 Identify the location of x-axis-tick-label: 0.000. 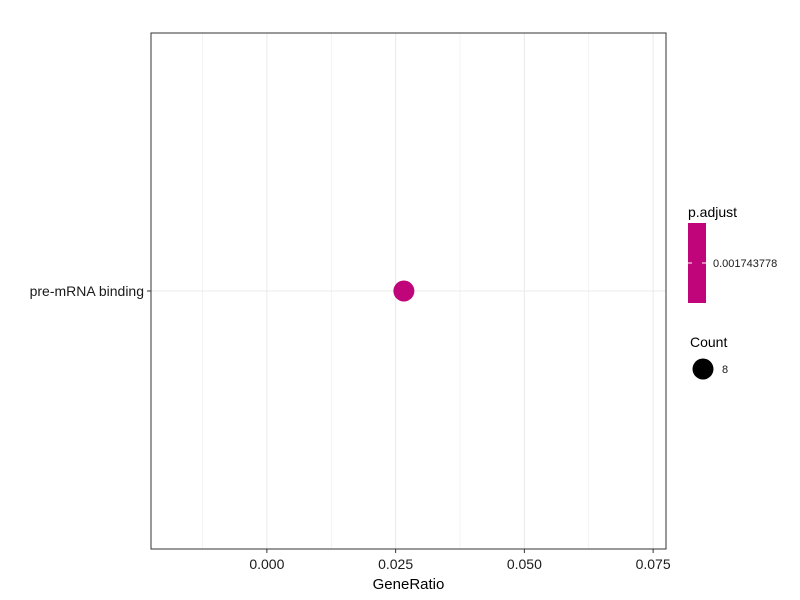
(266, 564).